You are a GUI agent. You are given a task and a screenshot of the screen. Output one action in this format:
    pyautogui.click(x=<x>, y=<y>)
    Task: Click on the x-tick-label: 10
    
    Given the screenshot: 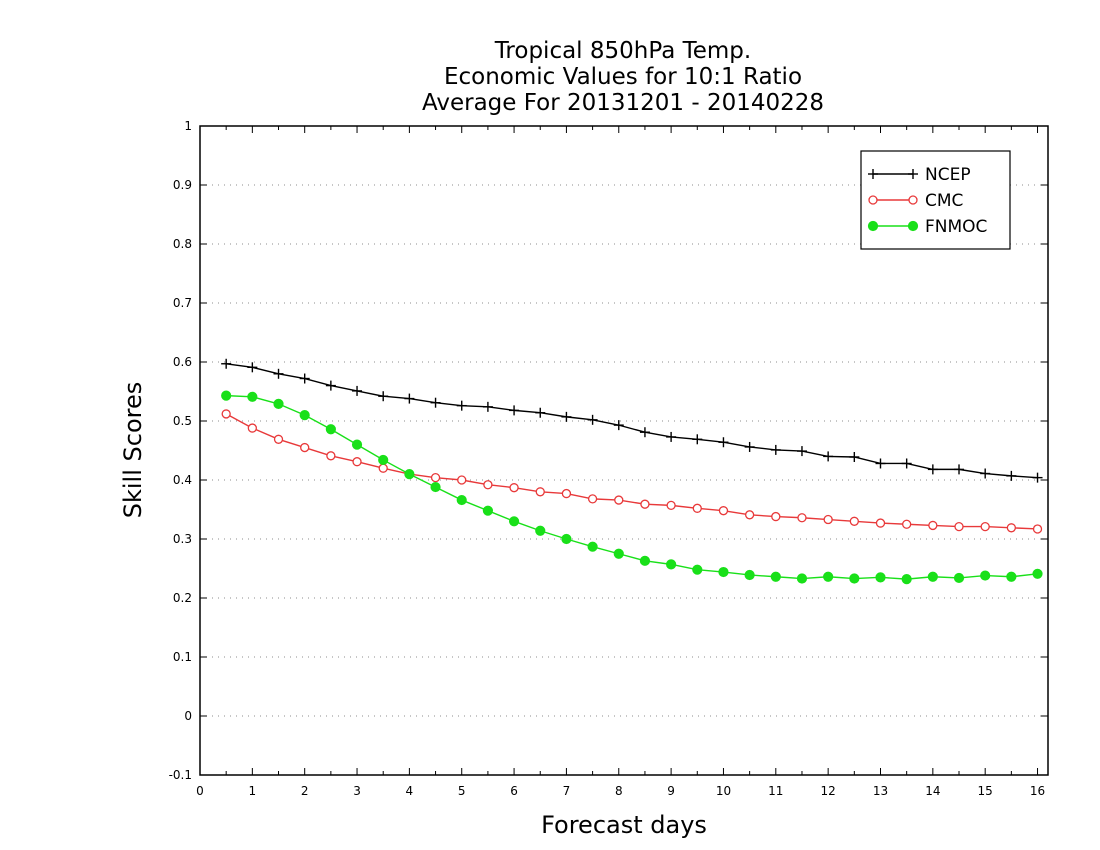 What is the action you would take?
    pyautogui.click(x=723, y=791)
    